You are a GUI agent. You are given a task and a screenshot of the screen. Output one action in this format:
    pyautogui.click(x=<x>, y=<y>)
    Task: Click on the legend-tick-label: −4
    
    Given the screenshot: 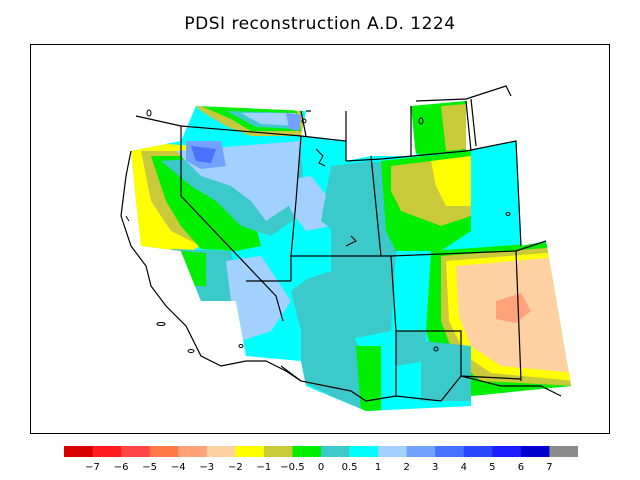 What is the action you would take?
    pyautogui.click(x=178, y=467)
    